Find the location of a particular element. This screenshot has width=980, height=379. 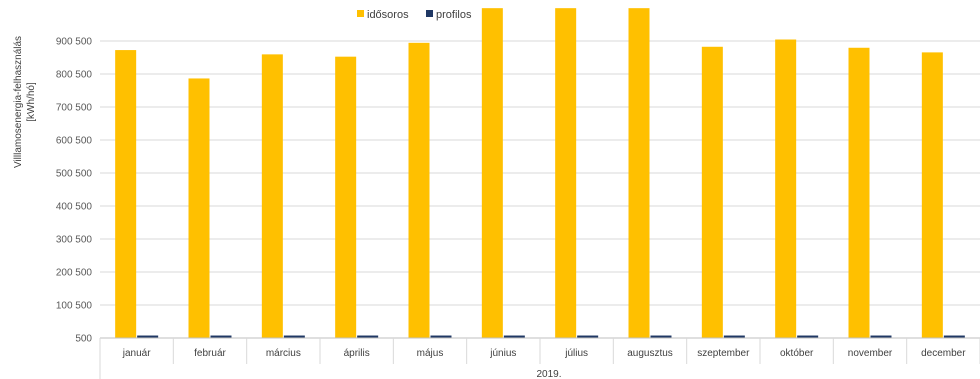

x-tick-label: október is located at coordinates (797, 353).